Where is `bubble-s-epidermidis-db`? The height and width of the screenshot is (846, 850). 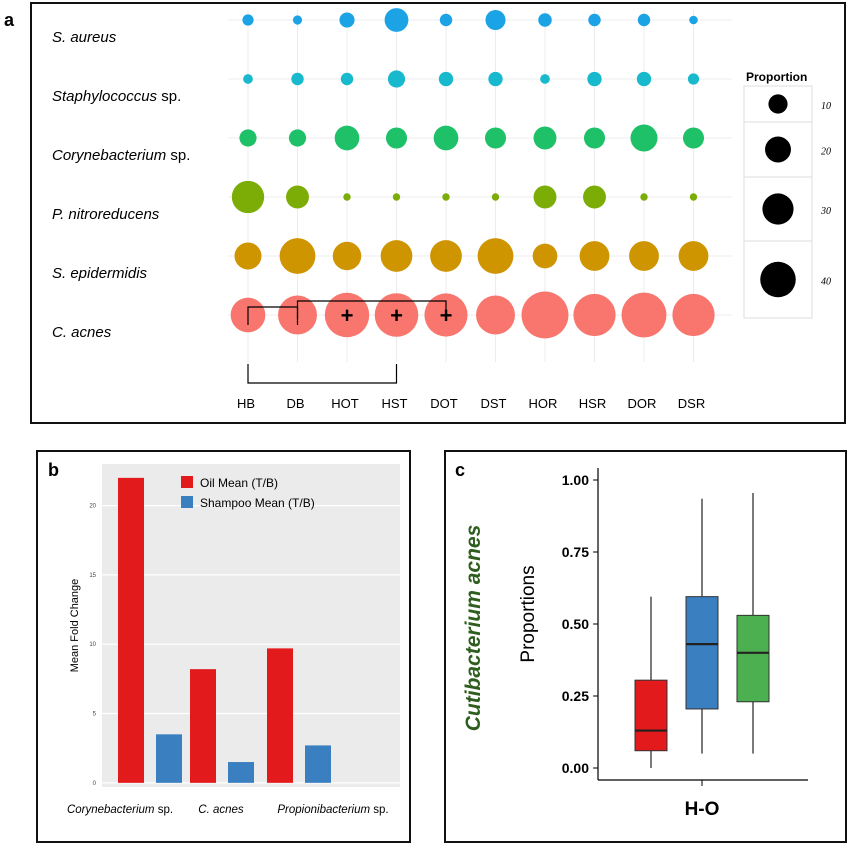 bubble-s-epidermidis-db is located at coordinates (297, 256).